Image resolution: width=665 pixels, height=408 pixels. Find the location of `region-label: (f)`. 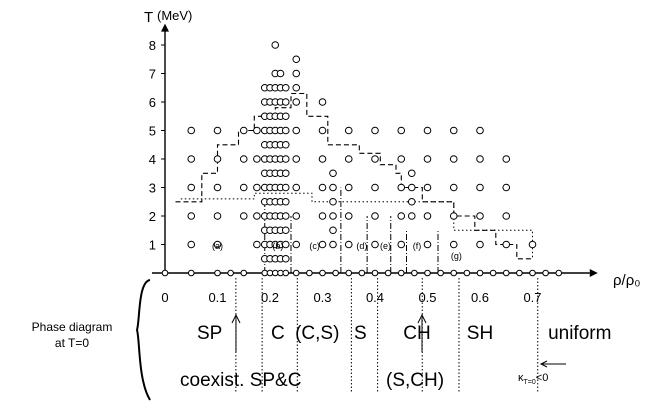

region-label: (f) is located at coordinates (417, 246).